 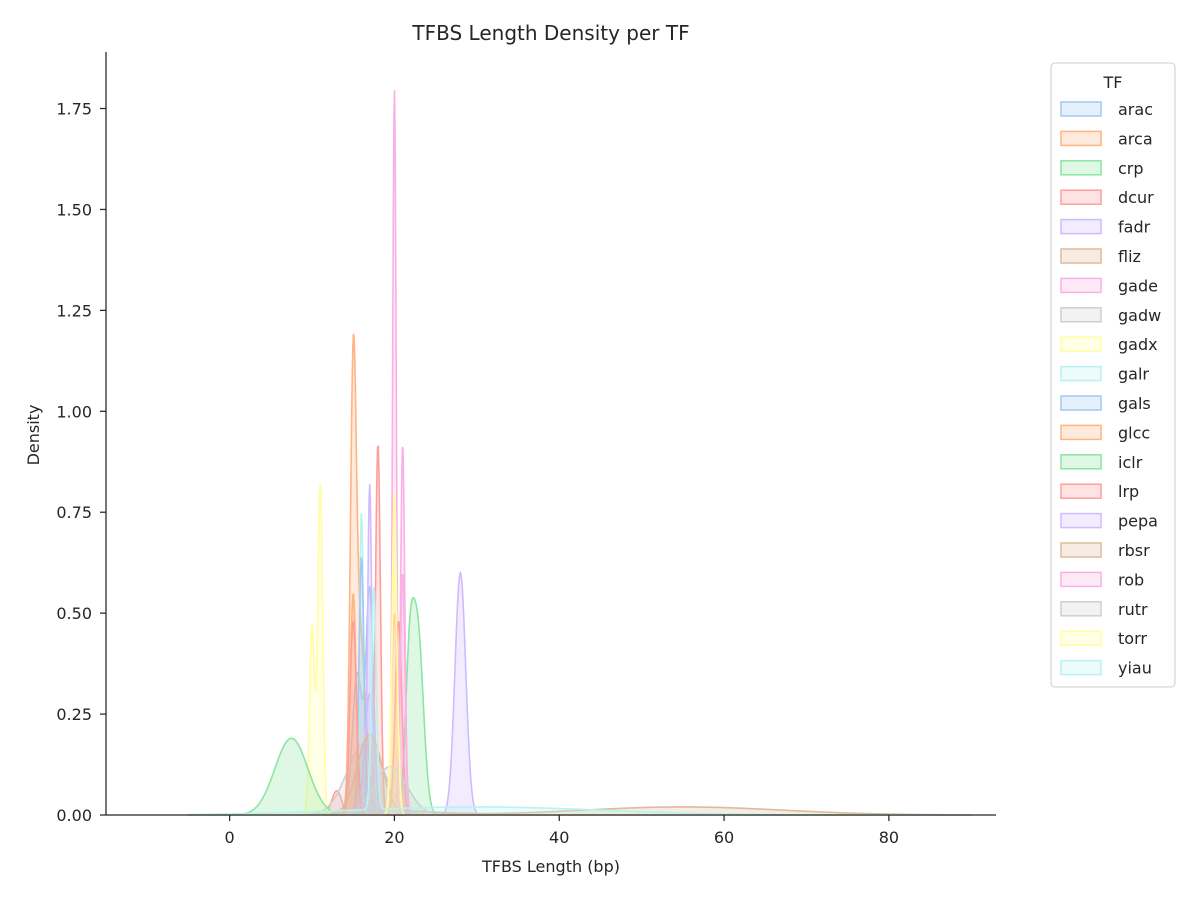 What do you see at coordinates (1132, 638) in the screenshot?
I see `legend-label-torr: torr` at bounding box center [1132, 638].